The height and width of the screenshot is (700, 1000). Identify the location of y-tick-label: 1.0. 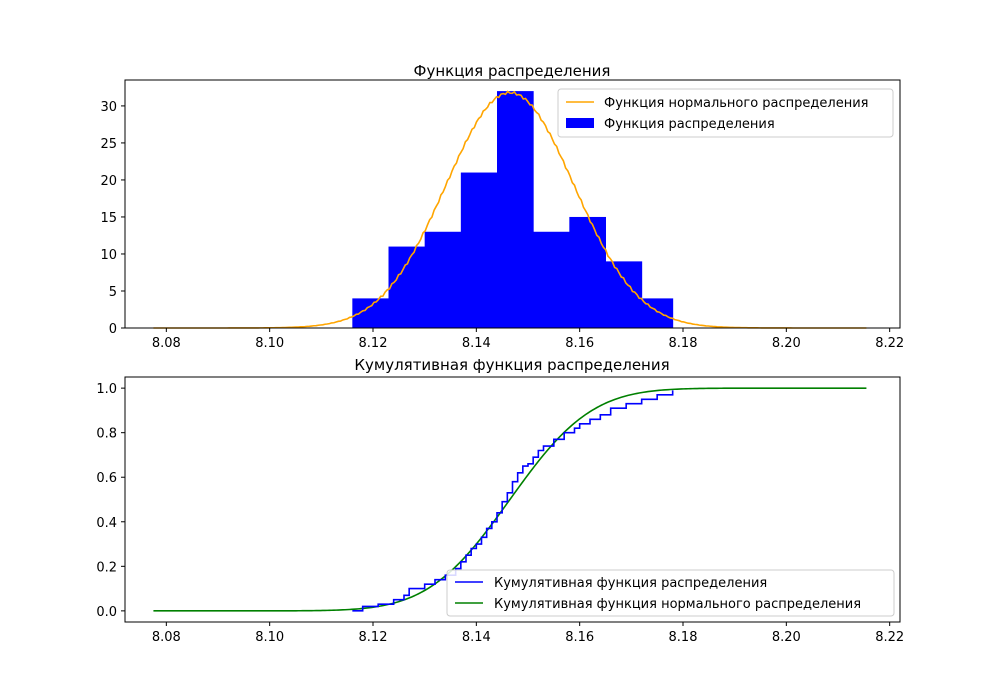
(106, 389).